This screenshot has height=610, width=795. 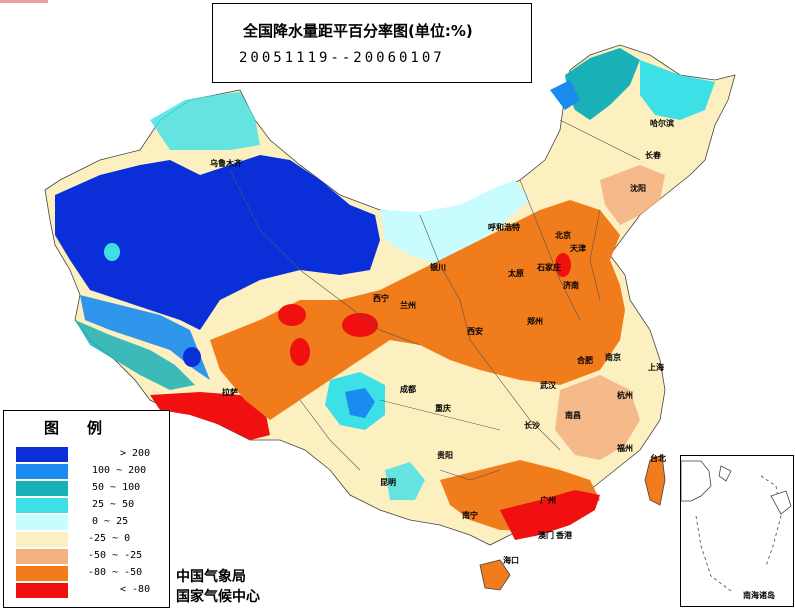 I want to click on city-label: 石家庄, so click(x=549, y=267).